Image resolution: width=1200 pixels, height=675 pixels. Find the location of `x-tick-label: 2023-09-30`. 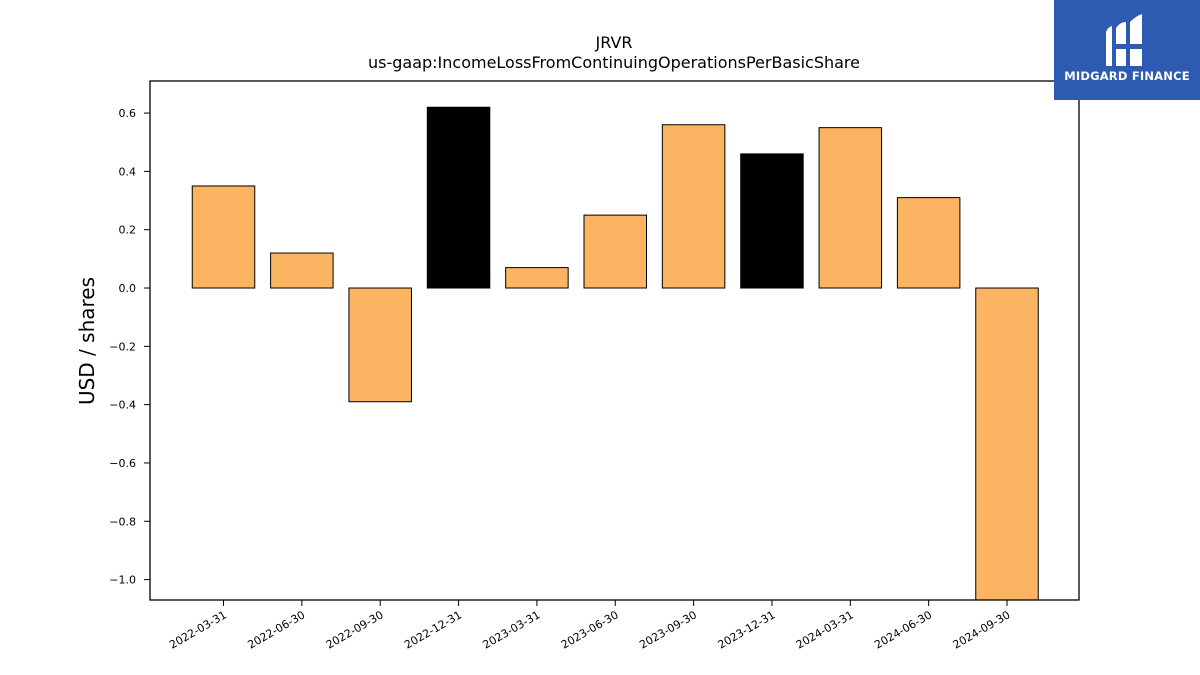

x-tick-label: 2023-09-30 is located at coordinates (668, 629).